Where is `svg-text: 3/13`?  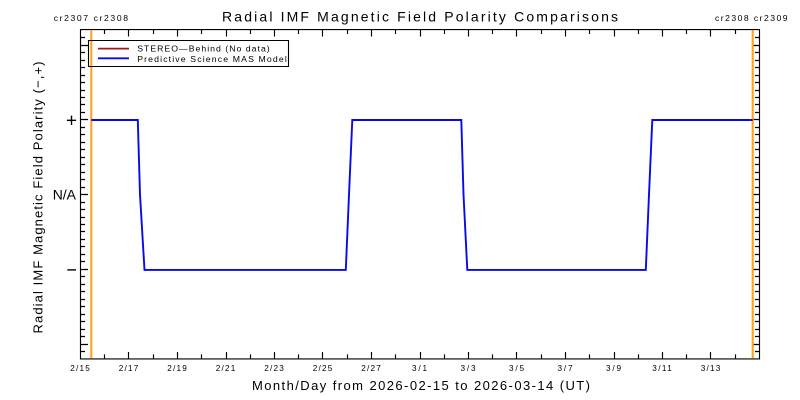 svg-text: 3/13 is located at coordinates (711, 368).